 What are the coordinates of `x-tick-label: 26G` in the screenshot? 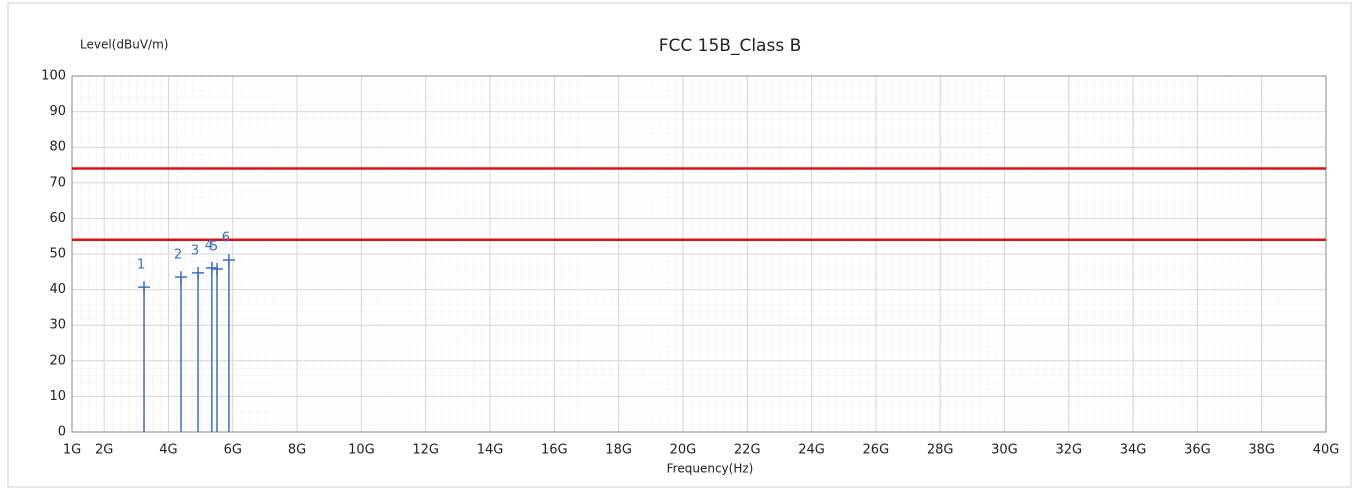 It's located at (876, 450).